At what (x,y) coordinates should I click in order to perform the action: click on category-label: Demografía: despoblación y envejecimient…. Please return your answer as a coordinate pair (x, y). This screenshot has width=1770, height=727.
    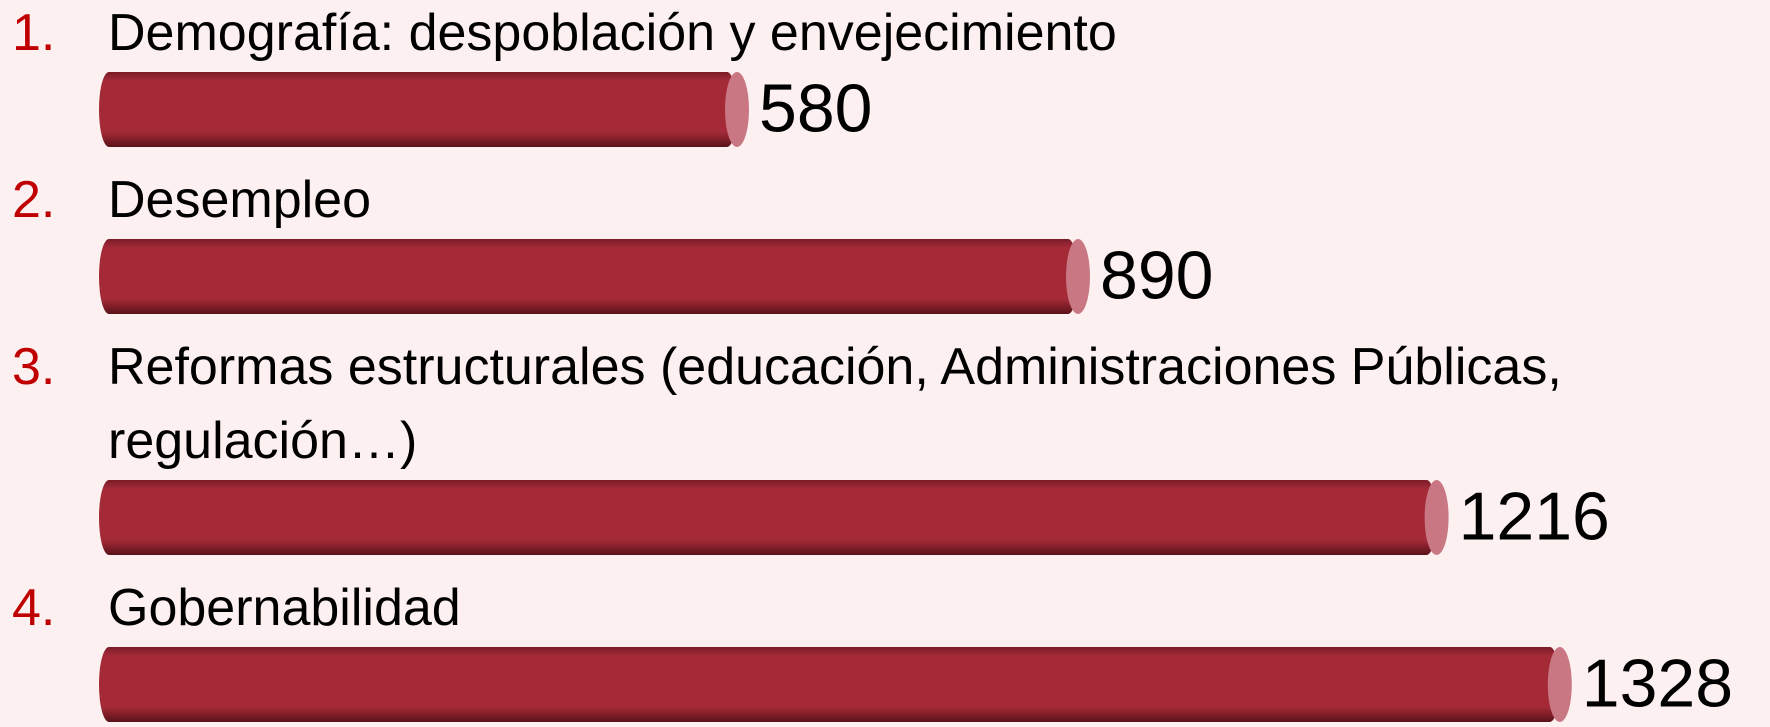
    Looking at the image, I should click on (612, 33).